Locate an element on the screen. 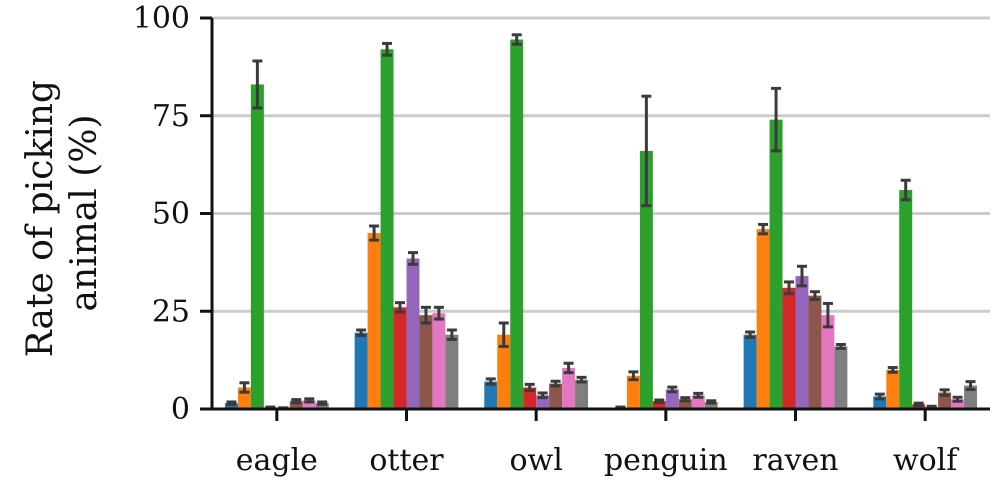 The image size is (997, 483). x-tick-labels: eagle otter owl penguin raven wolf is located at coordinates (598, 460).